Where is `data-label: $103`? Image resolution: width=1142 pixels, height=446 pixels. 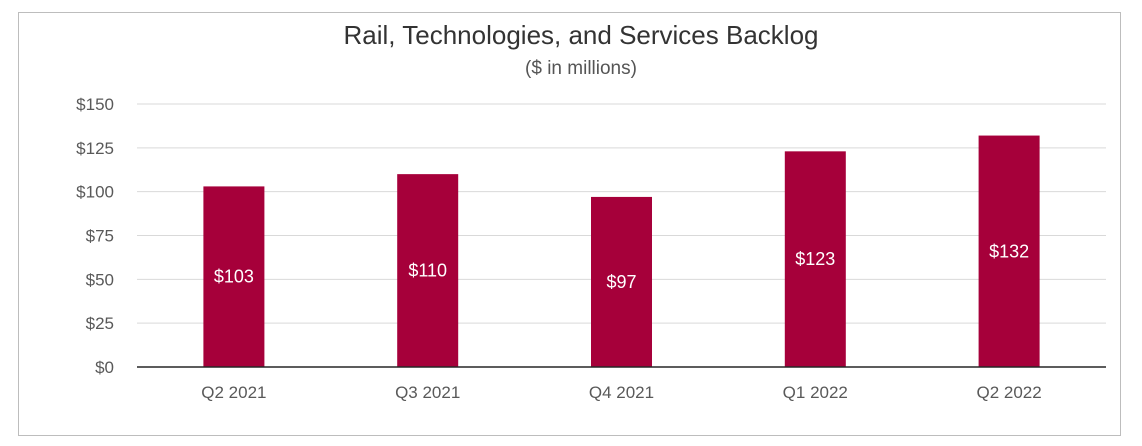 data-label: $103 is located at coordinates (234, 277).